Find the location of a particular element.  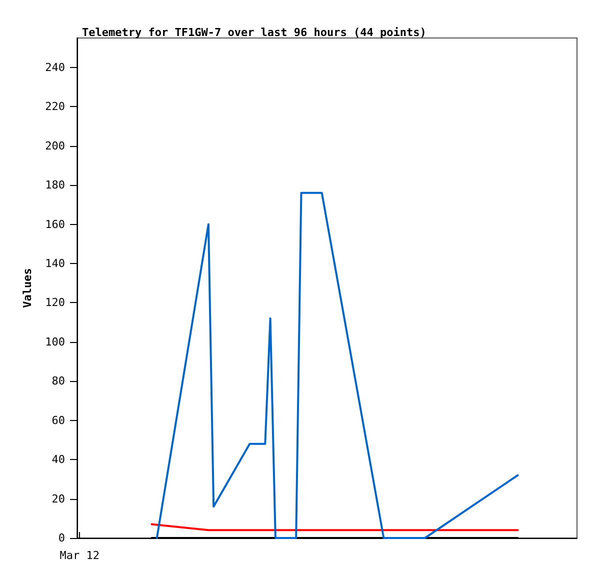

chart-title: Telemetry for TF1GW-7 over last 96 hours (44 points) is located at coordinates (254, 32).